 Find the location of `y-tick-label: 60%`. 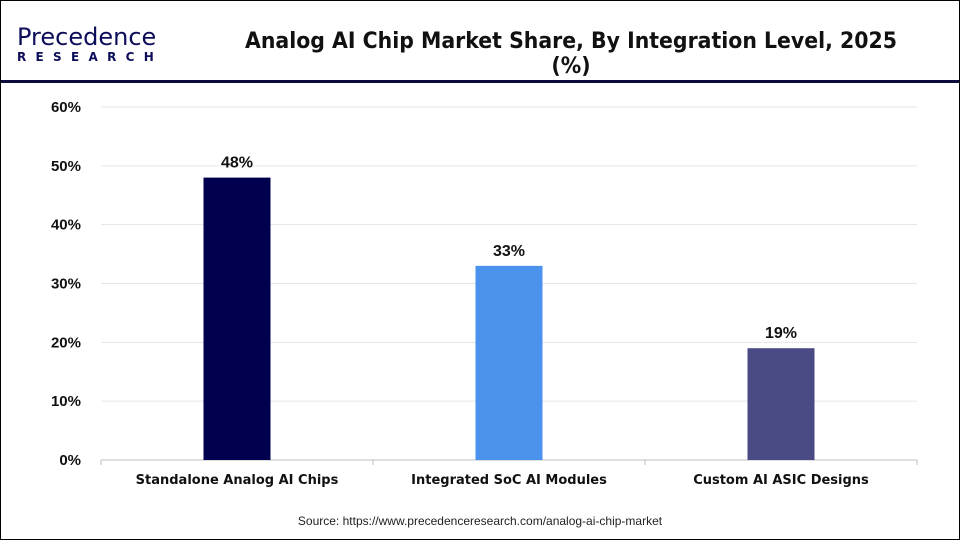

y-tick-label: 60% is located at coordinates (66, 107).